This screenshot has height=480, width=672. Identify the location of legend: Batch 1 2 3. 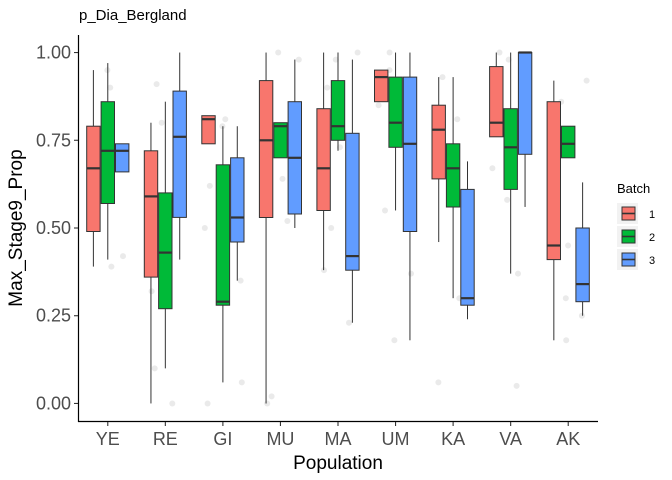
(636, 225).